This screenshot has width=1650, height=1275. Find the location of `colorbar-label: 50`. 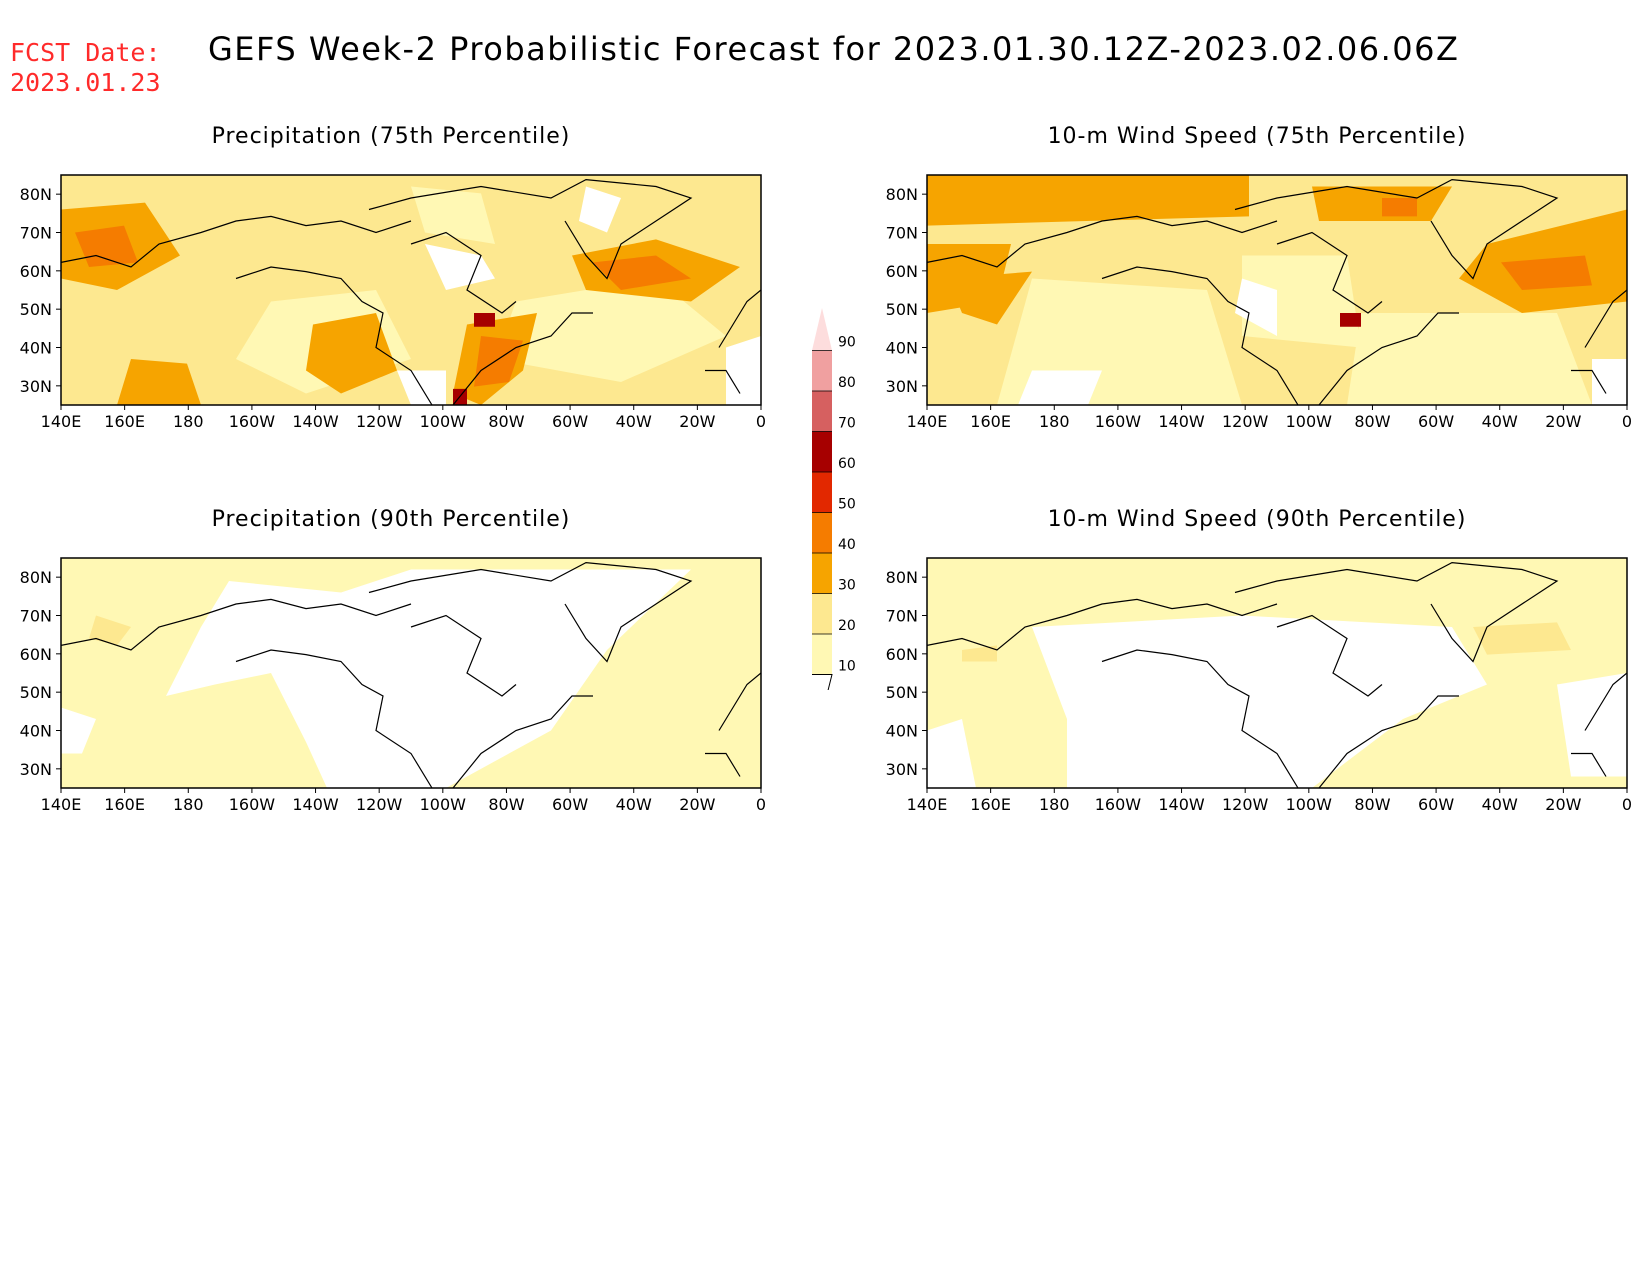

colorbar-label: 50 is located at coordinates (847, 505).